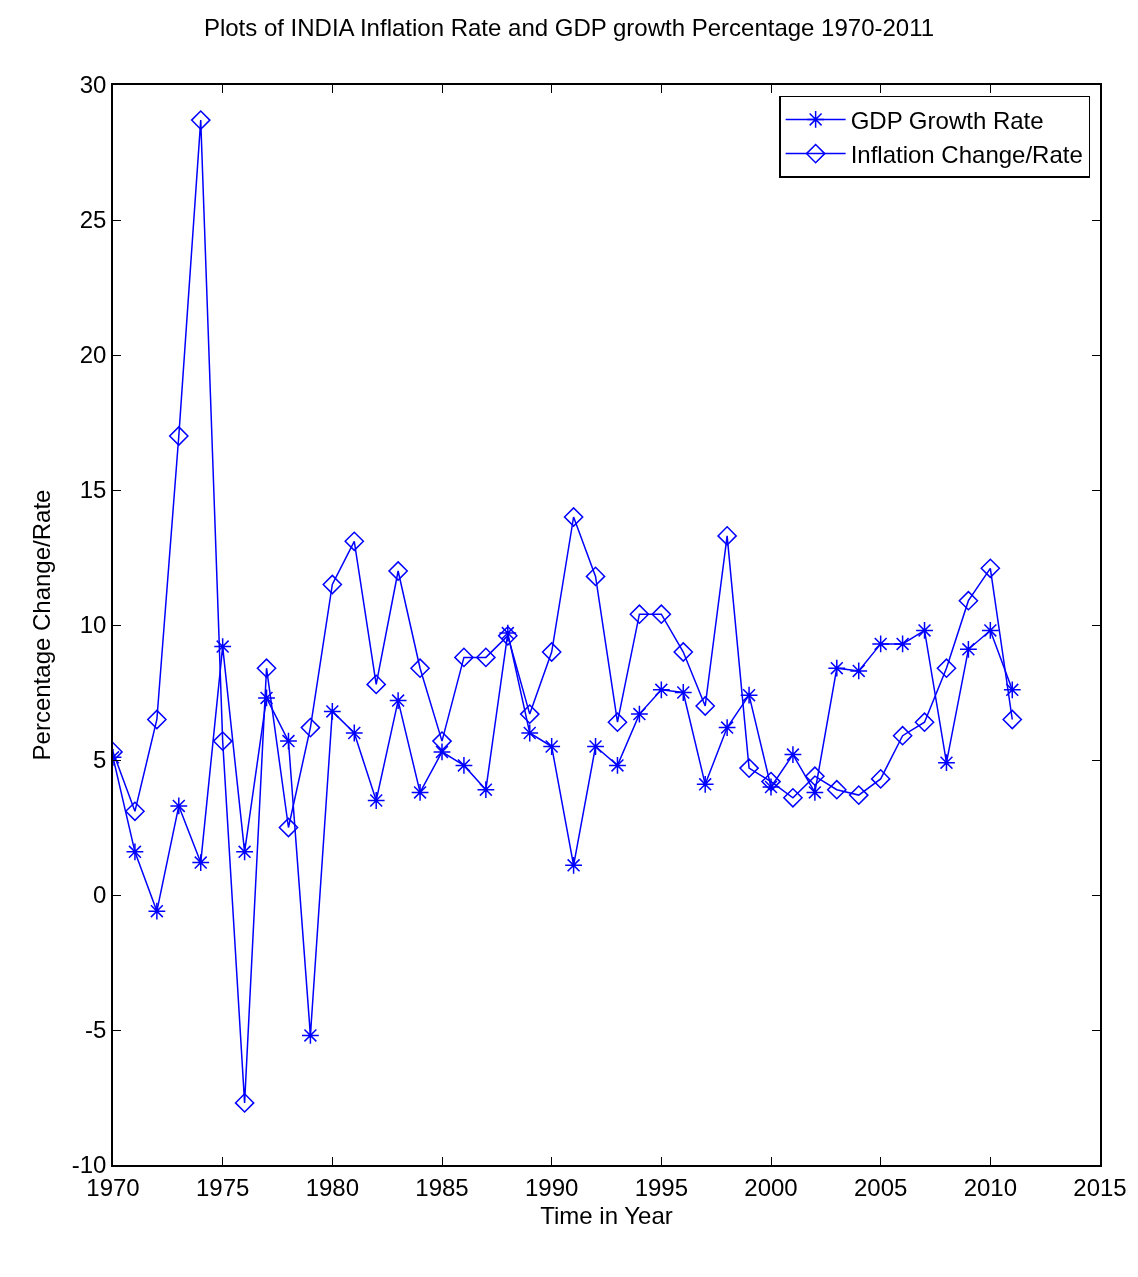 The height and width of the screenshot is (1277, 1138). What do you see at coordinates (42, 625) in the screenshot?
I see `y-axis-title: Percentage Change/Rate` at bounding box center [42, 625].